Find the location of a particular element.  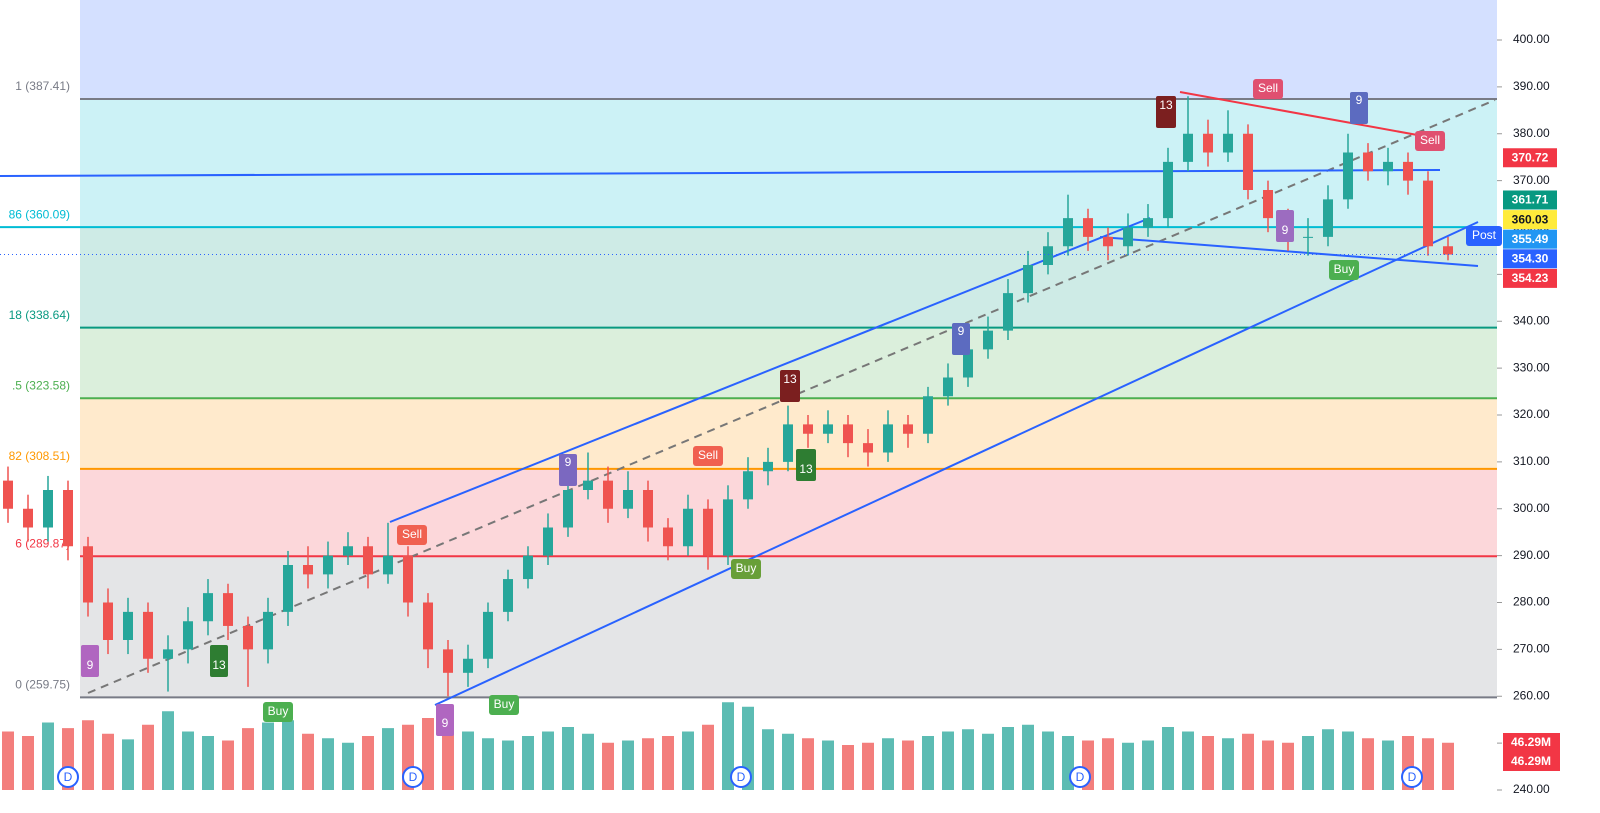

post-tag: Post is located at coordinates (1484, 236).